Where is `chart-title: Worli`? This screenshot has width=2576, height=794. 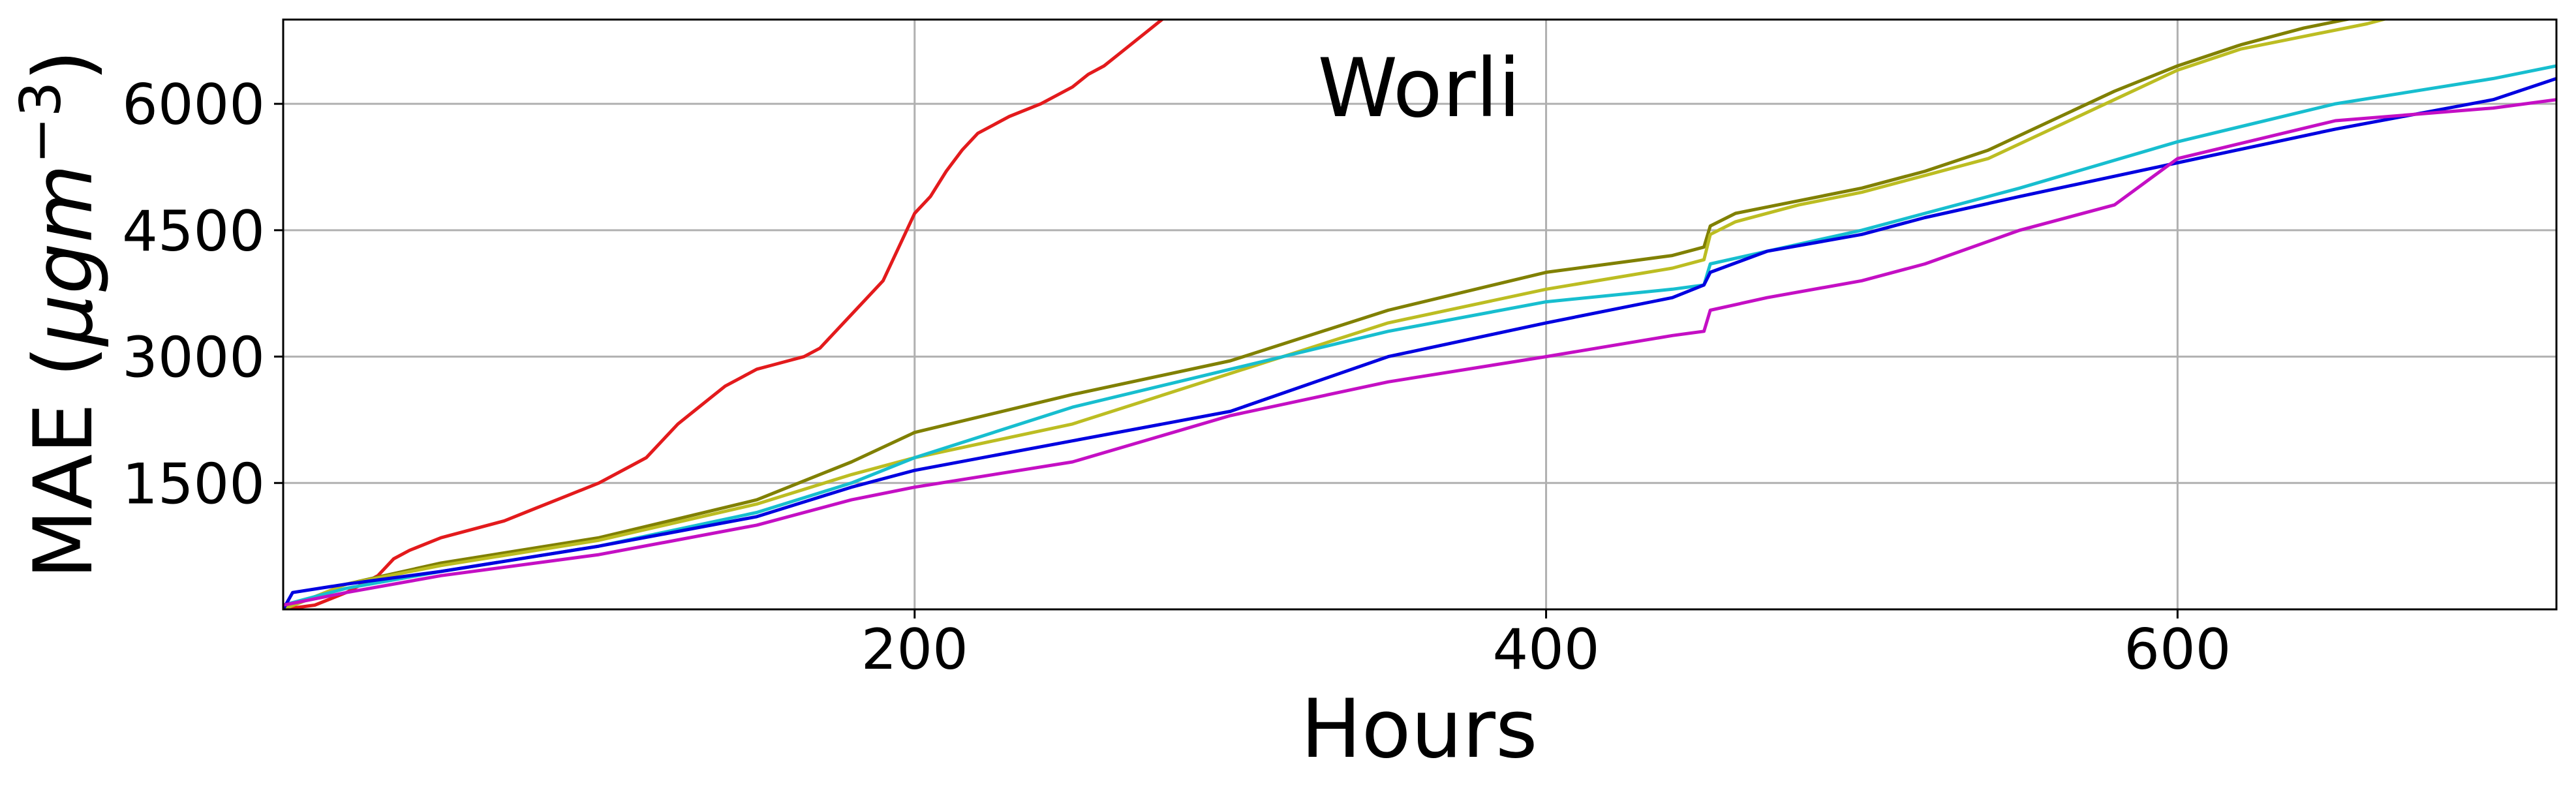 chart-title: Worli is located at coordinates (1418, 89).